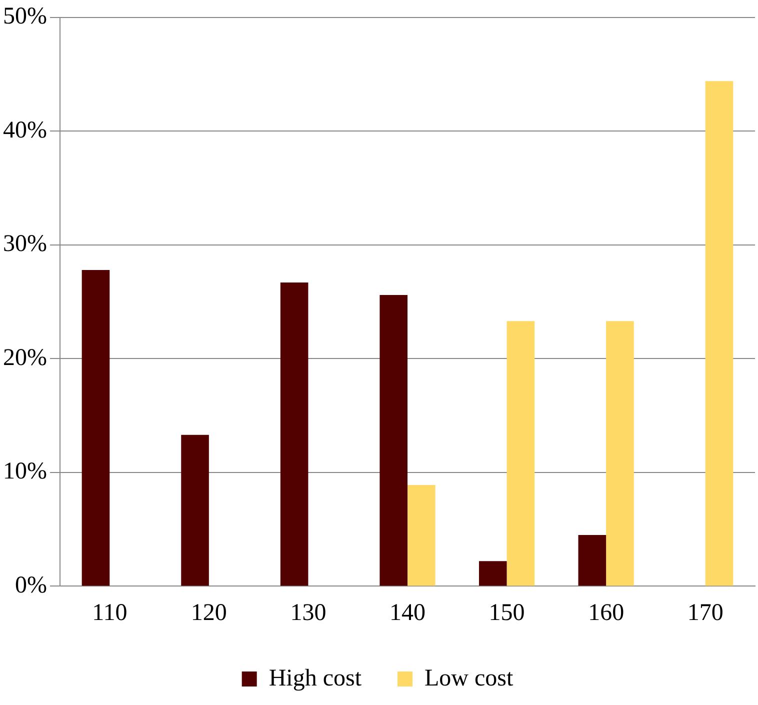 The height and width of the screenshot is (705, 758). I want to click on x-tick-label: 160, so click(606, 613).